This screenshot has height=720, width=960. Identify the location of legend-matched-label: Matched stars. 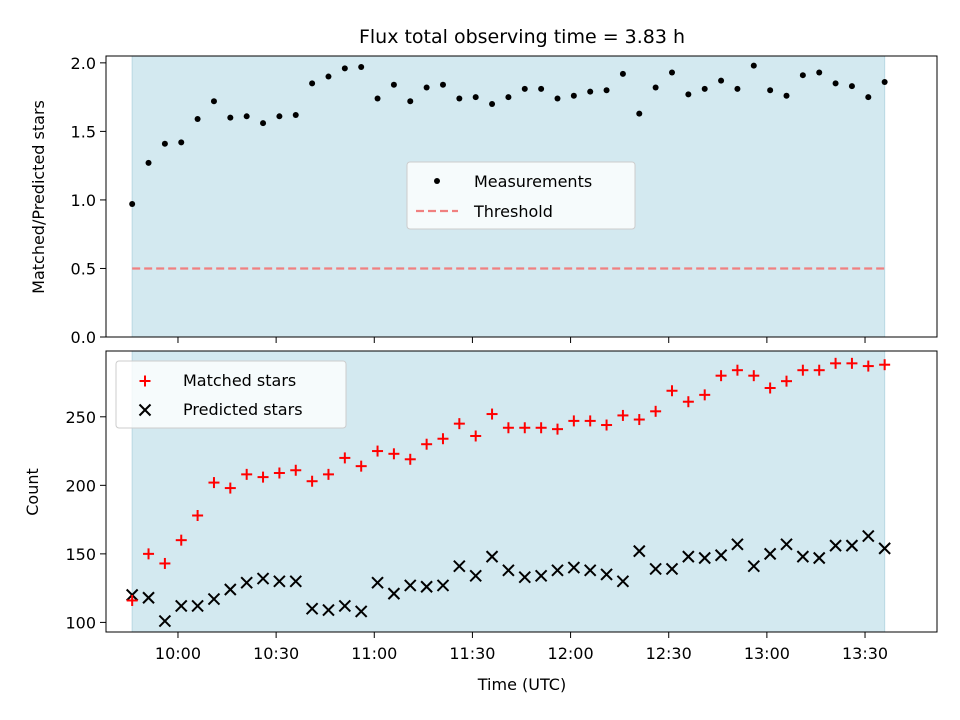
(239, 380).